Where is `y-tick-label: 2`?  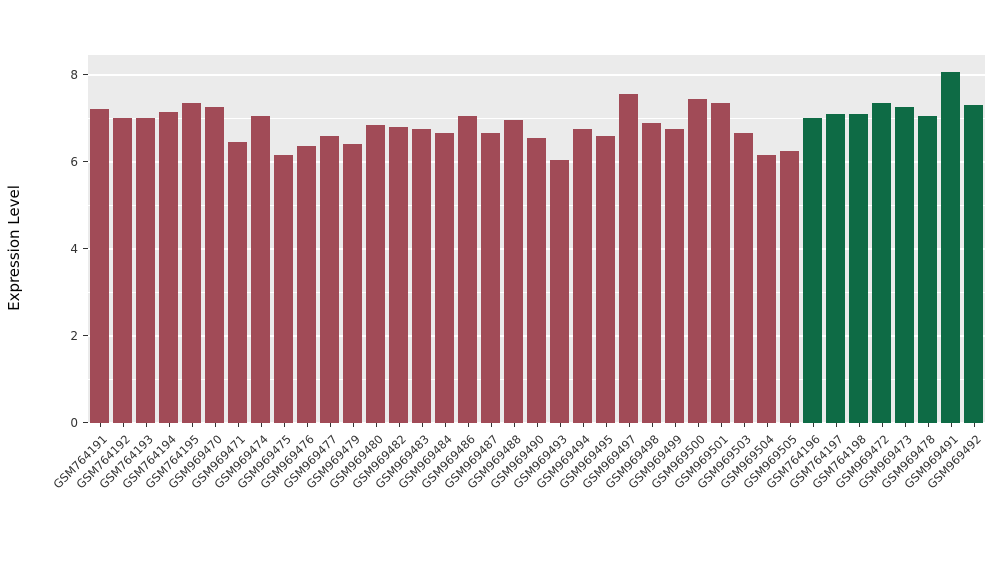
y-tick-label: 2 is located at coordinates (74, 335).